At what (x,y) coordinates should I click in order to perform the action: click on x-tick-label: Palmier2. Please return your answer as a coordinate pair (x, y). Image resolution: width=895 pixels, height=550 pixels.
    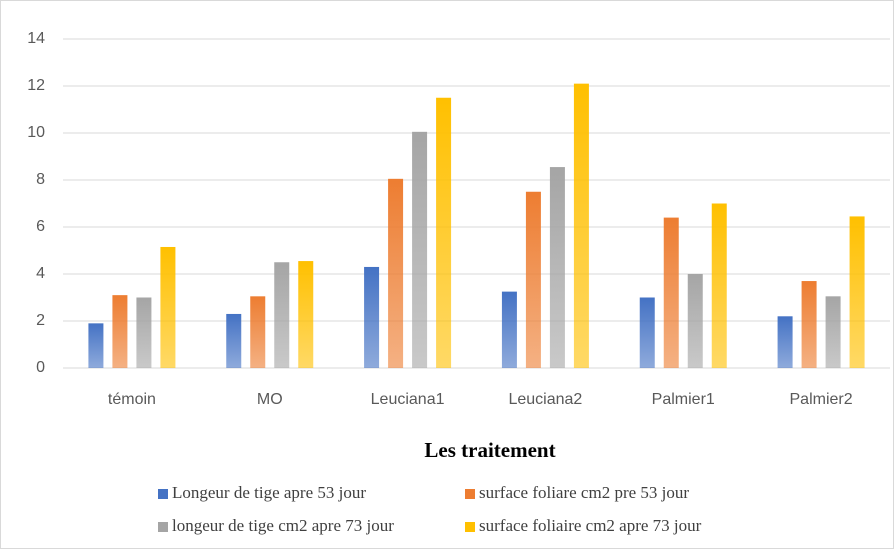
    Looking at the image, I should click on (821, 399).